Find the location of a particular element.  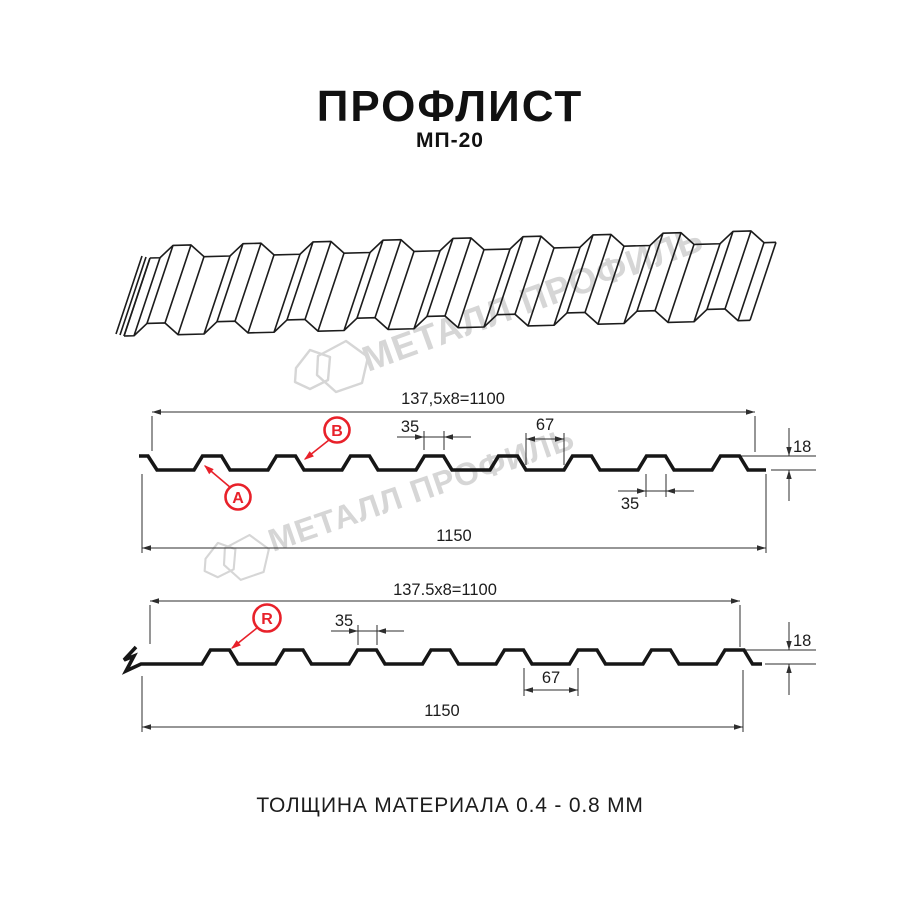

watermark-upper: МЕТАЛЛ ПРОФИЛЬ is located at coordinates (501, 306).